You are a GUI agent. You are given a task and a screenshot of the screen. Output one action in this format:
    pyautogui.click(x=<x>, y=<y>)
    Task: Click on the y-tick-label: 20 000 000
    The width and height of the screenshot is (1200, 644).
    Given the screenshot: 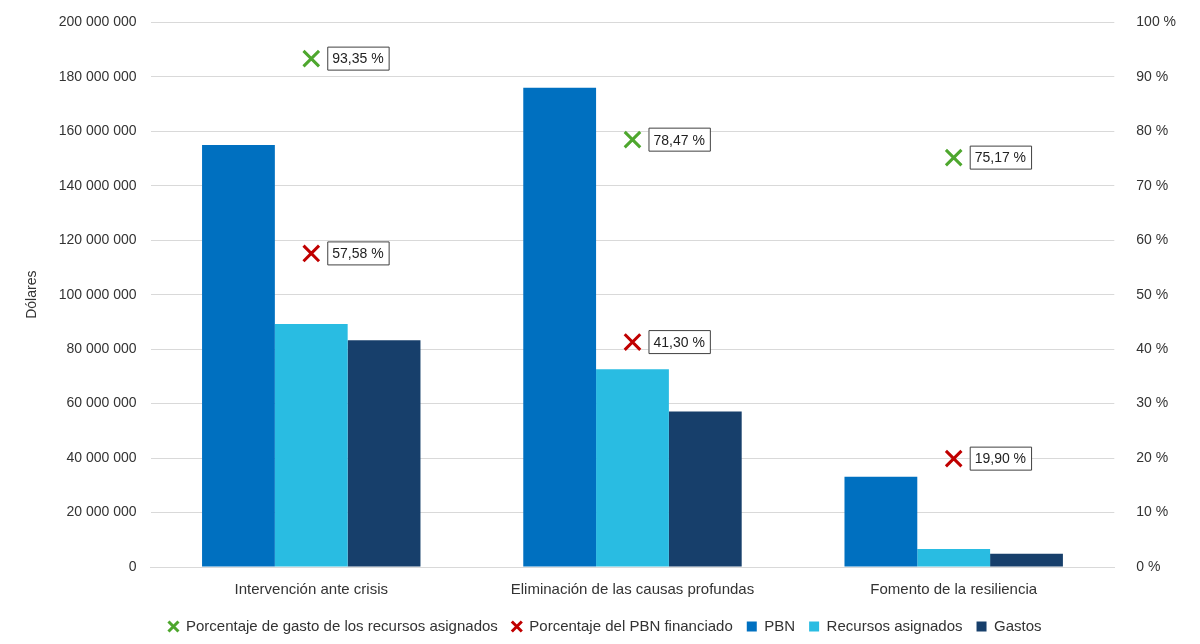 What is the action you would take?
    pyautogui.click(x=101, y=511)
    